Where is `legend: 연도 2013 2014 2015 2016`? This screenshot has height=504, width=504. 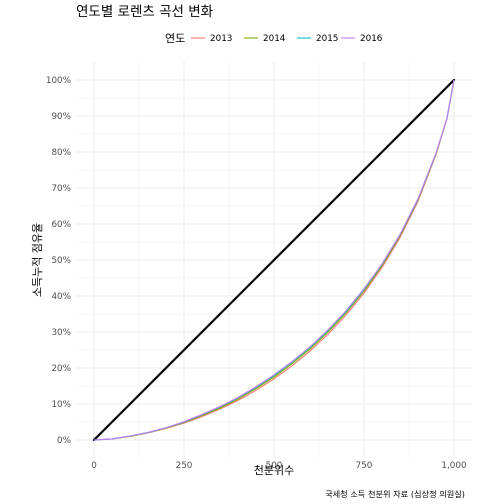 legend: 연도 2013 2014 2015 2016 is located at coordinates (274, 38).